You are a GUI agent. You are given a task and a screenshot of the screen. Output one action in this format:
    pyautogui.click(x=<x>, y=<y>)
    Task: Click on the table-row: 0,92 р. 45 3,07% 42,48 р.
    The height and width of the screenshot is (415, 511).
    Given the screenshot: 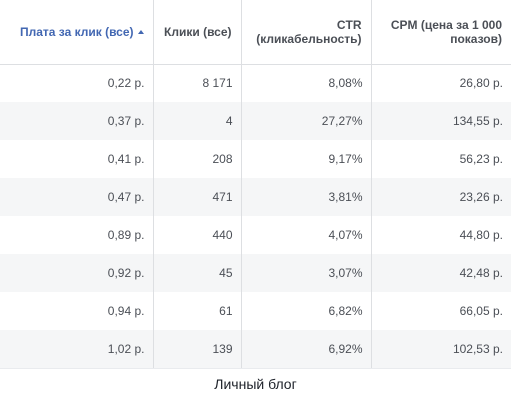 What is the action you would take?
    pyautogui.click(x=255, y=273)
    